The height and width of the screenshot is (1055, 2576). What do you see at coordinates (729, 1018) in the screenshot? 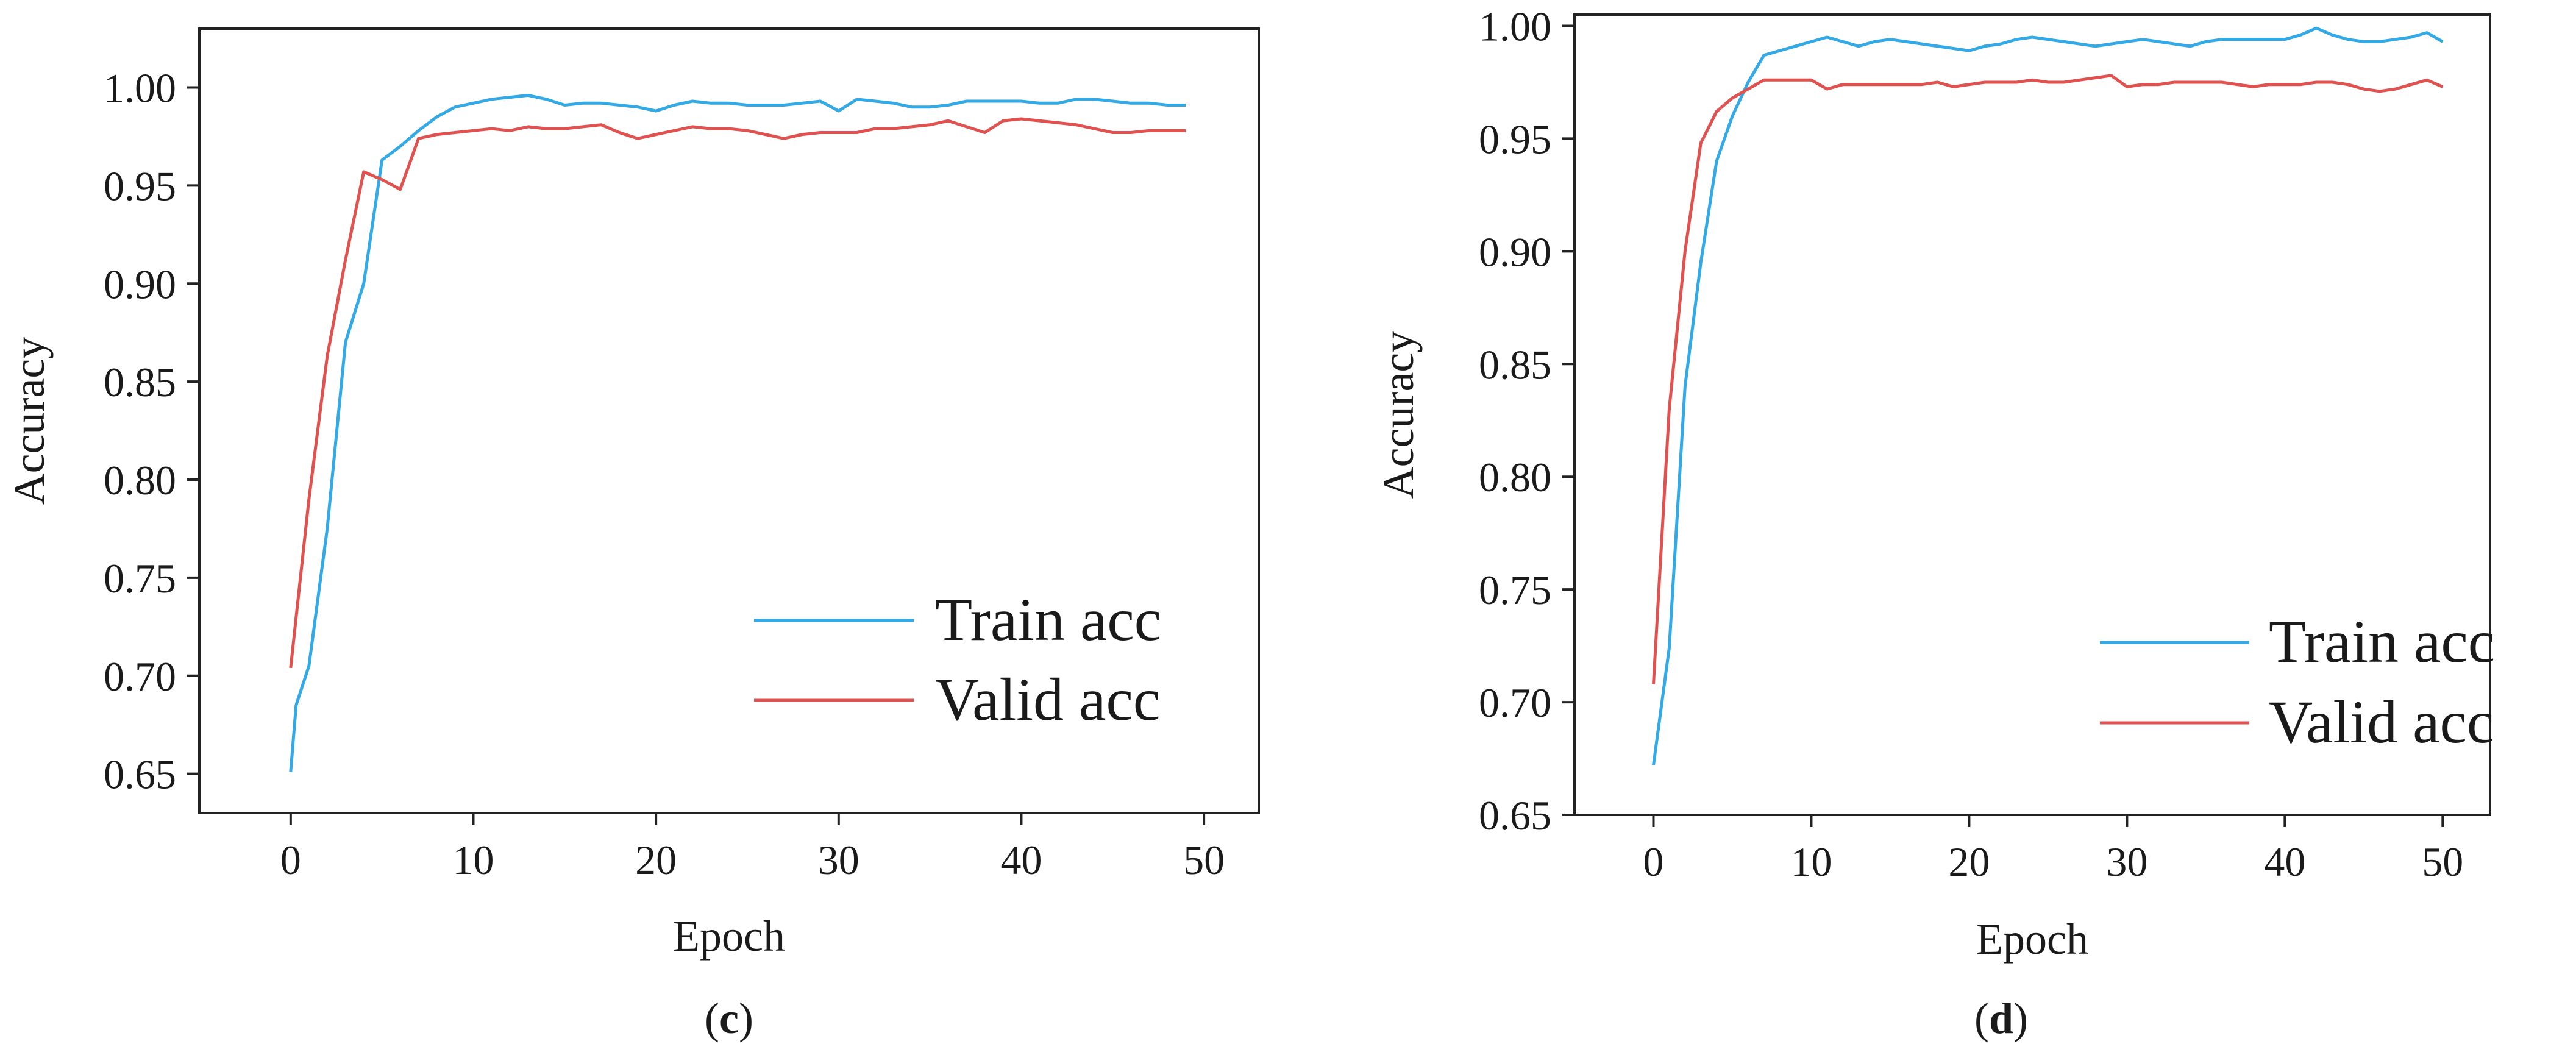
I see `panel-label: (c)` at bounding box center [729, 1018].